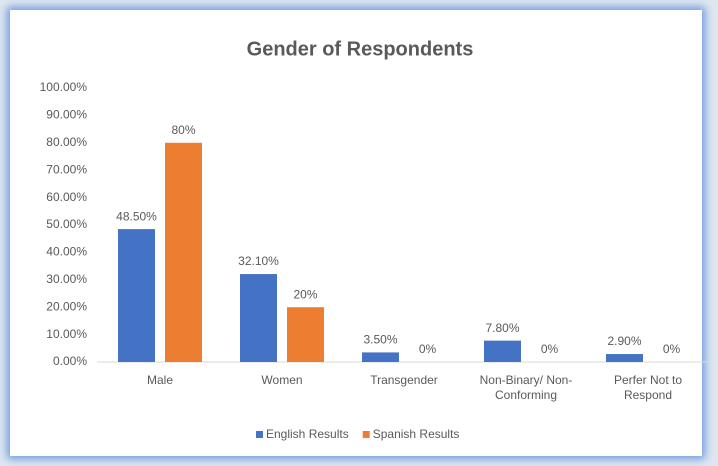 The image size is (718, 466). What do you see at coordinates (307, 434) in the screenshot?
I see `legend-label: English Results` at bounding box center [307, 434].